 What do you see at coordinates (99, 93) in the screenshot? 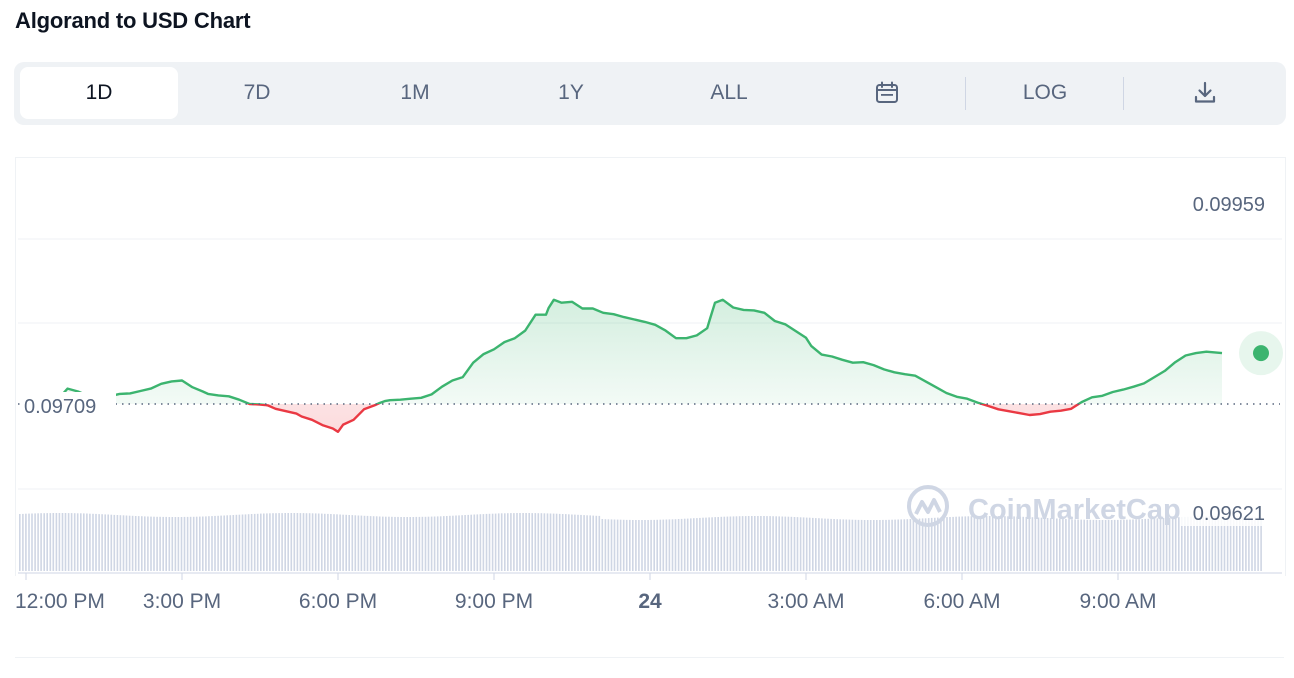
I see `tab-1d: 1D` at bounding box center [99, 93].